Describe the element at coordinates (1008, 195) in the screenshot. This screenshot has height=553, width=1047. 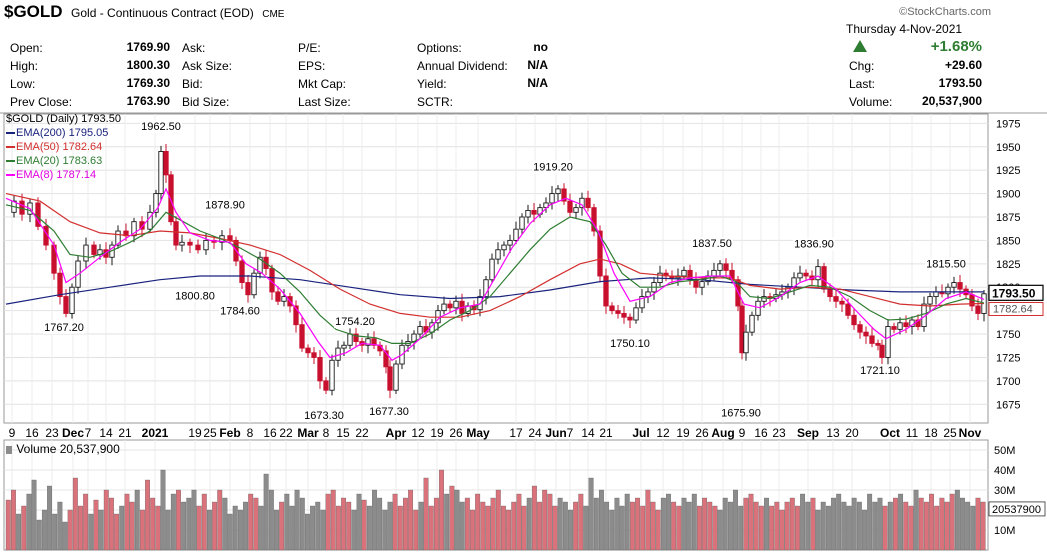
I see `y-tick-label: 1900` at that location.